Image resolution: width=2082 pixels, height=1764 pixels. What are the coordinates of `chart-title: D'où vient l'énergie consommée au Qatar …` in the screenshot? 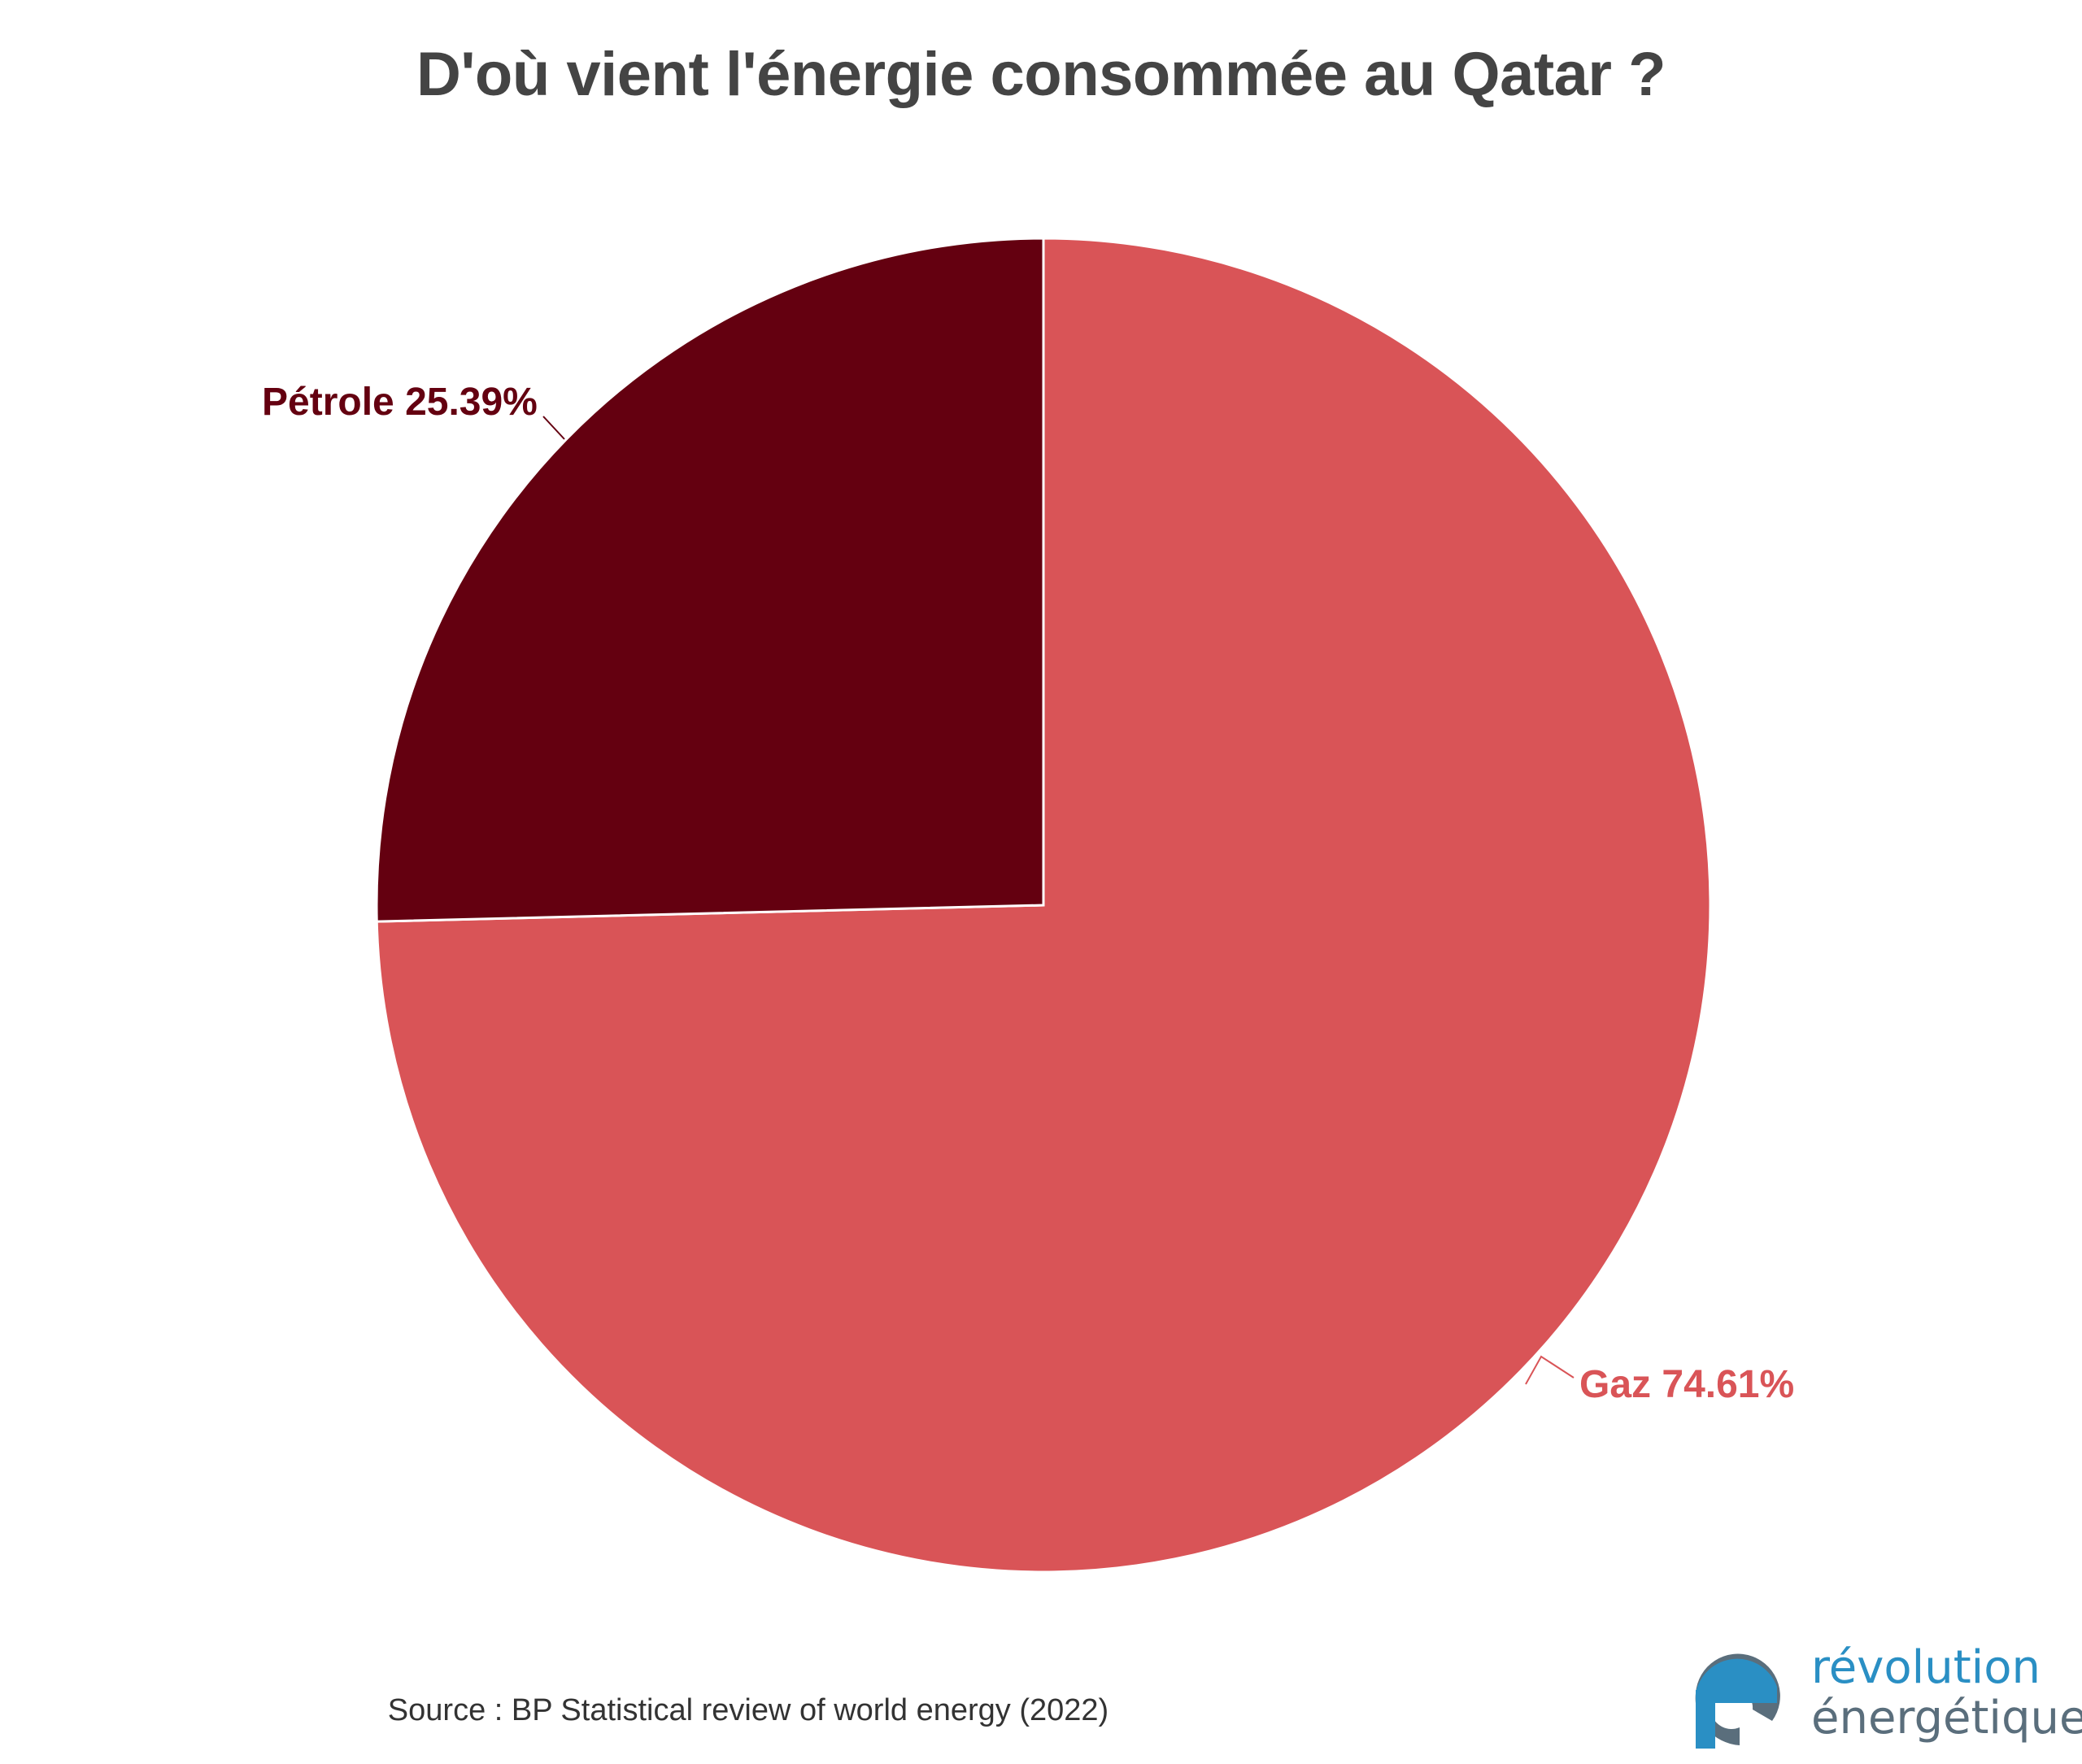 It's located at (1041, 74).